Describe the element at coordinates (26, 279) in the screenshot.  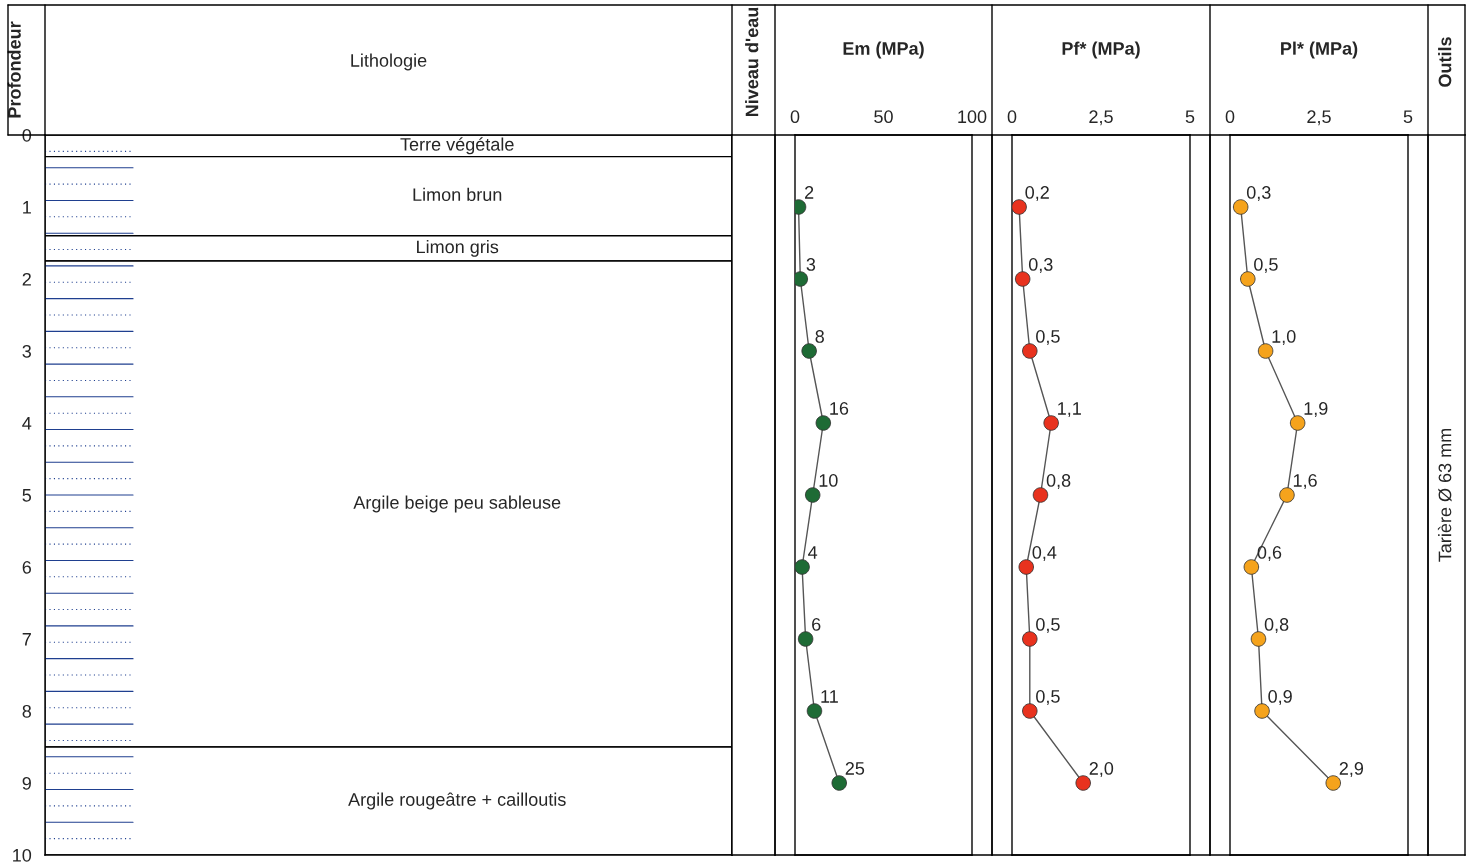
I see `y-tick-label: 2` at that location.